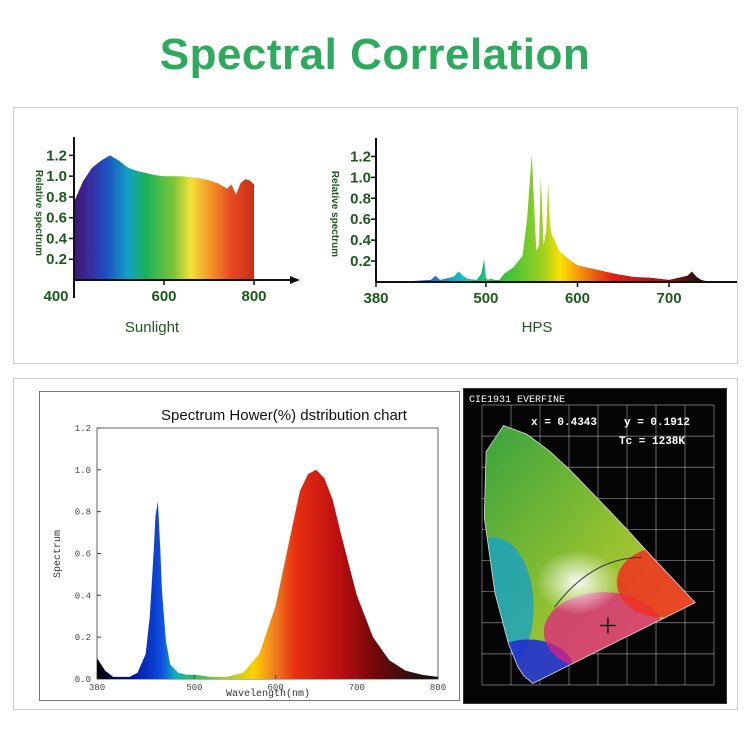  I want to click on sunlight-spectrum-area, so click(164, 217).